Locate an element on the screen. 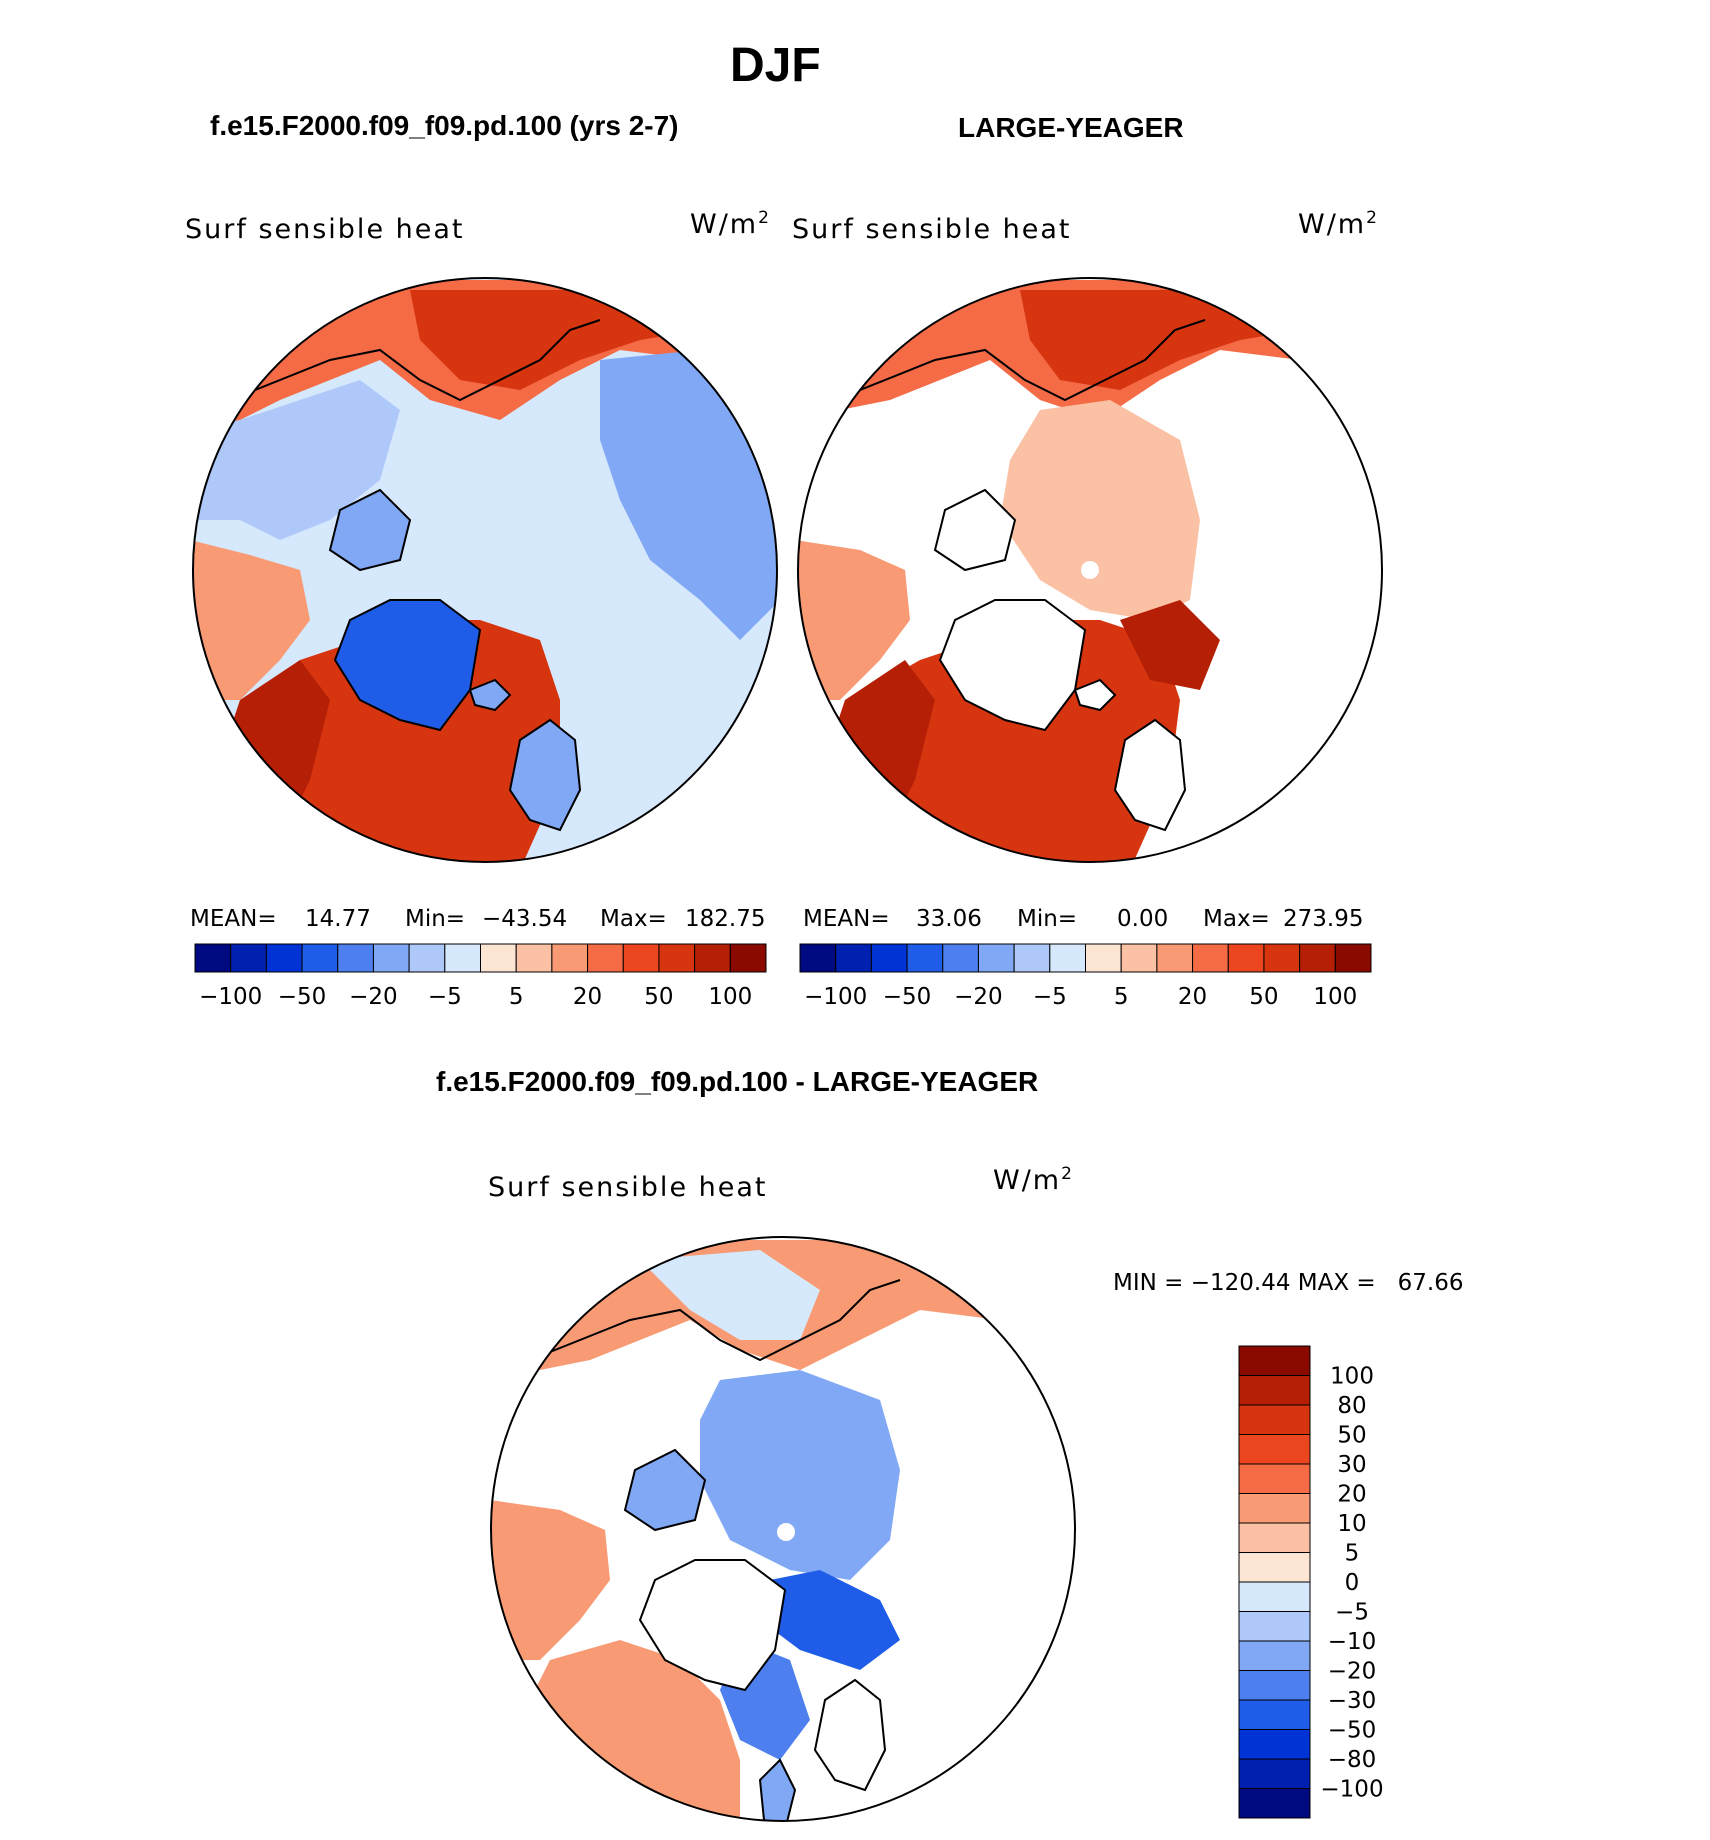 Image resolution: width=1710 pixels, height=1840 pixels. diff-polar-map is located at coordinates (783, 1529).